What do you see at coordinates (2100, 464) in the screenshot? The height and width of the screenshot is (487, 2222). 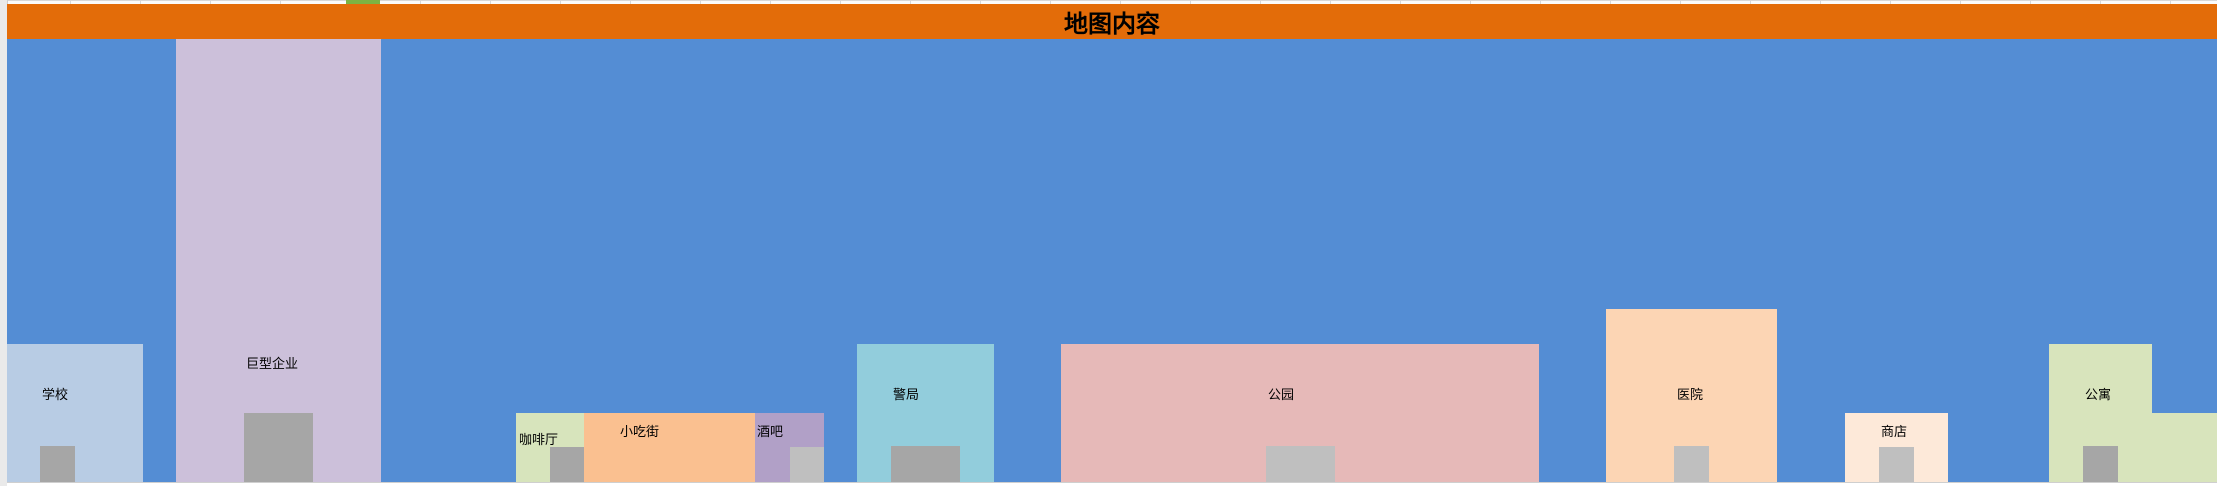 I see `apartment-door` at bounding box center [2100, 464].